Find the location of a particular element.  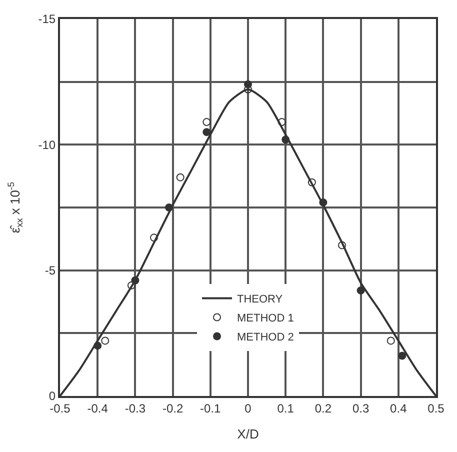

y-tick-label: 0 is located at coordinates (52, 396).